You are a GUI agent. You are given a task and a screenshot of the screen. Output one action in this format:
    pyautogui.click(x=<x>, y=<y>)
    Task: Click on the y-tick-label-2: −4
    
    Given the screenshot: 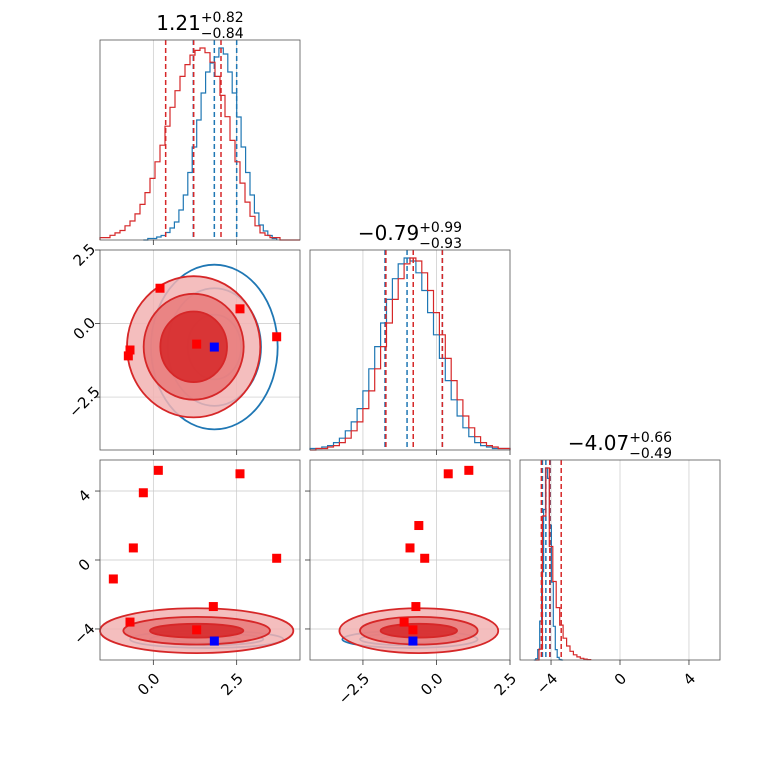 What is the action you would take?
    pyautogui.click(x=84, y=634)
    